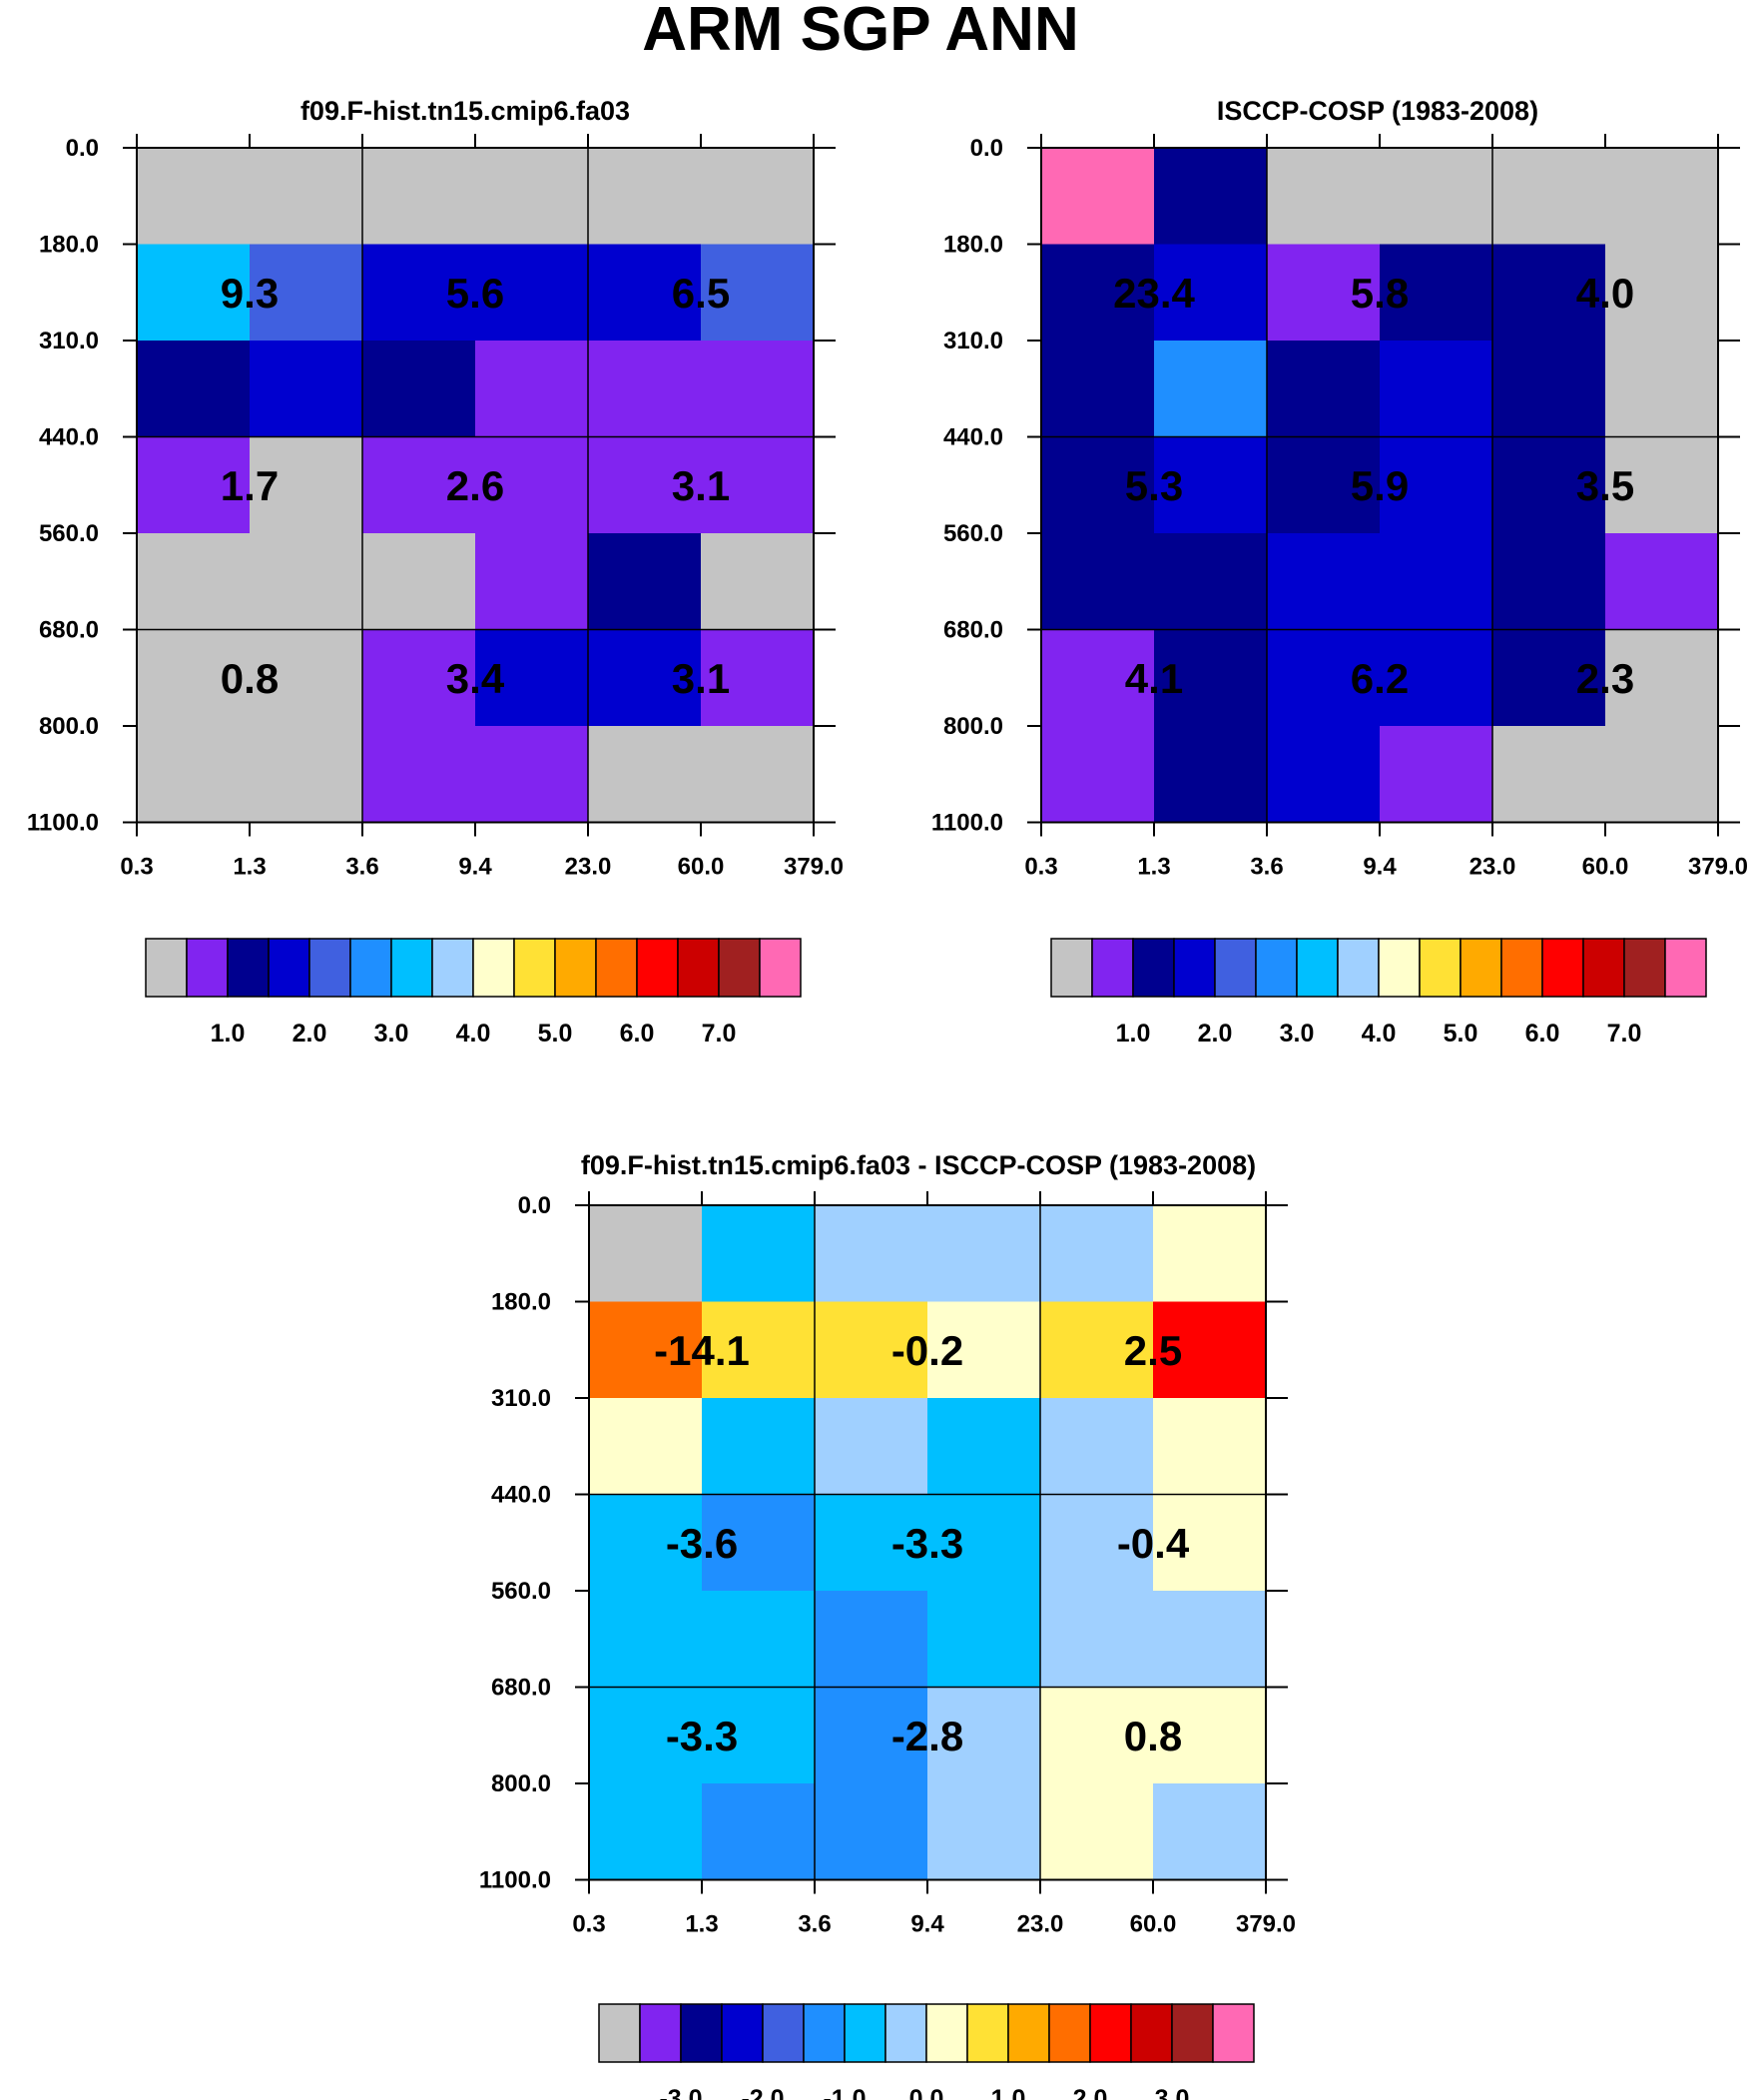 This screenshot has width=1760, height=2100. I want to click on heatmap-cells, so click(1380, 486).